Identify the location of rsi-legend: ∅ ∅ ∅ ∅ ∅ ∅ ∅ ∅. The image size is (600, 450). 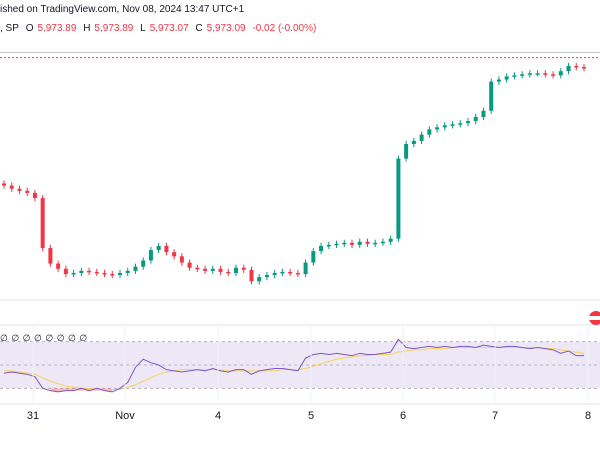
(44, 338).